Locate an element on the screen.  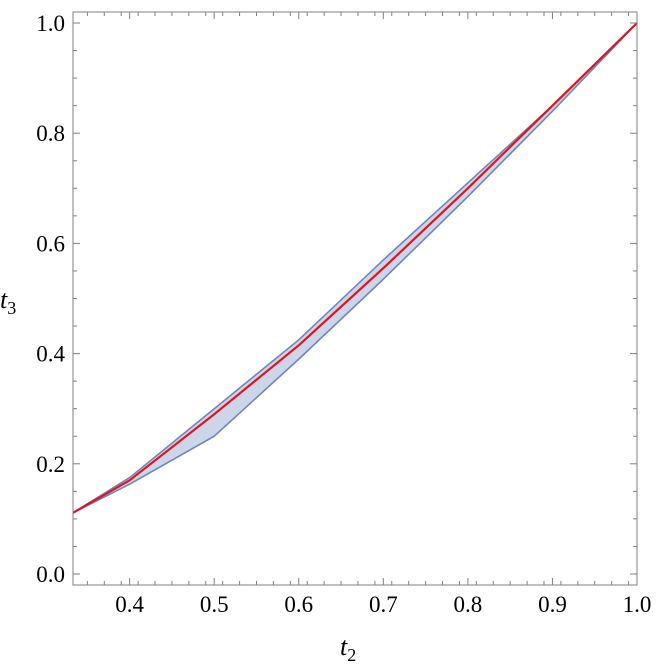
y-tick-label: 0.2 is located at coordinates (50, 464).